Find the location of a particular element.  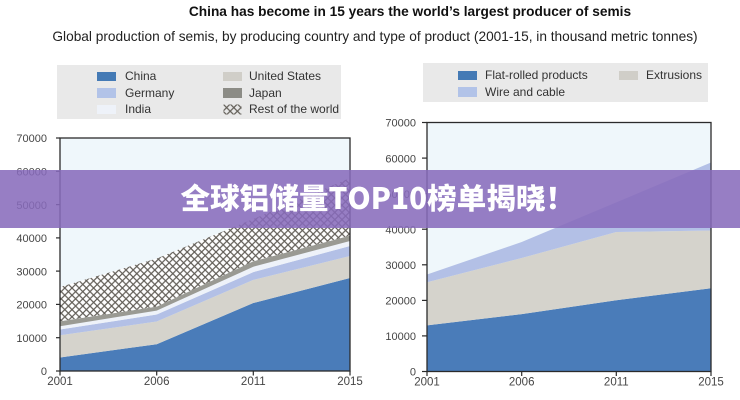

svg-text: 40000 is located at coordinates (31, 239).